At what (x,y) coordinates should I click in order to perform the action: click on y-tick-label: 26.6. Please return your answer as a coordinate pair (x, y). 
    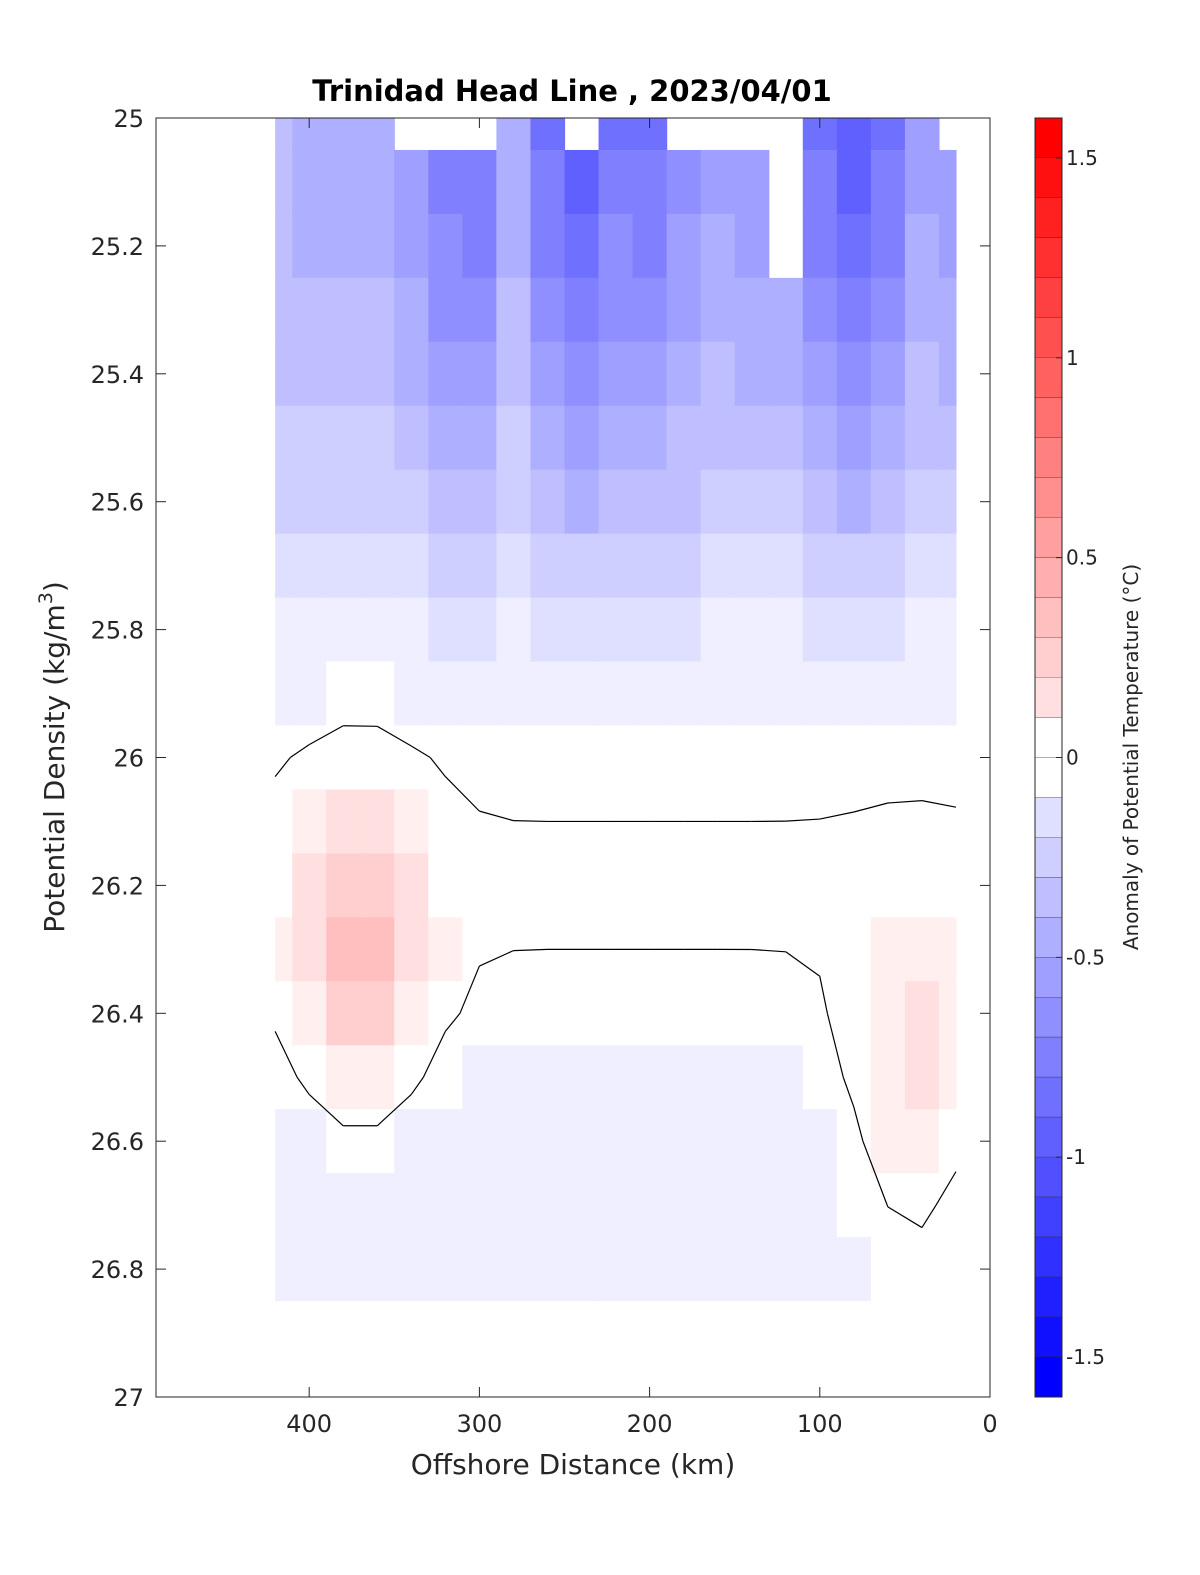
    Looking at the image, I should click on (117, 1142).